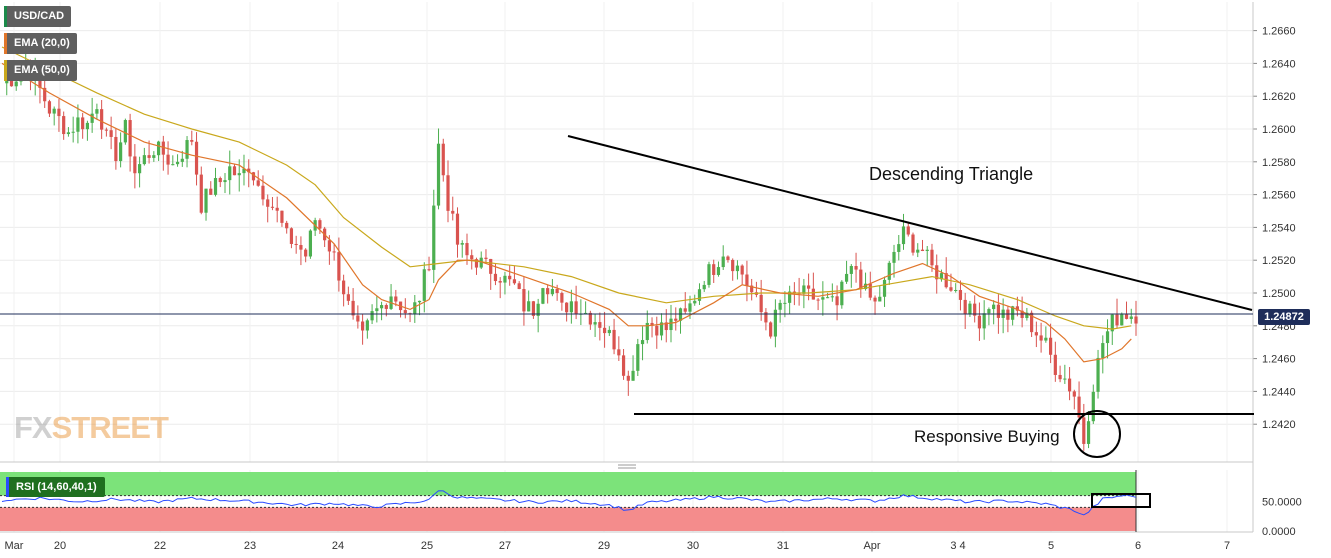  What do you see at coordinates (1279, 261) in the screenshot?
I see `price-tick-label: 1.2520` at bounding box center [1279, 261].